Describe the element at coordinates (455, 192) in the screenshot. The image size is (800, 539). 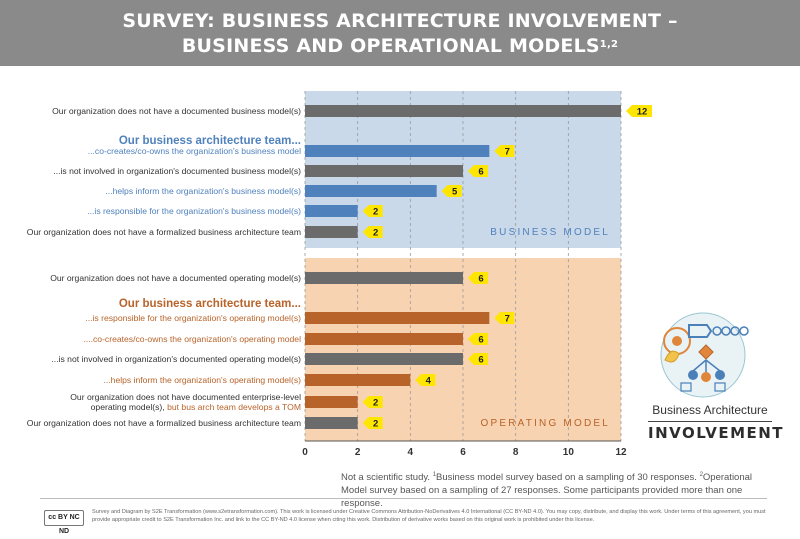
I see `value-label: 5` at that location.